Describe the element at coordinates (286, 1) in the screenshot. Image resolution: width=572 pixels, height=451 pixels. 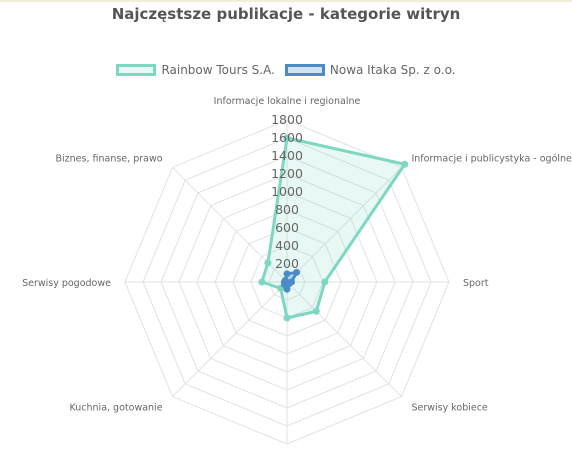
I see `top-rule` at that location.